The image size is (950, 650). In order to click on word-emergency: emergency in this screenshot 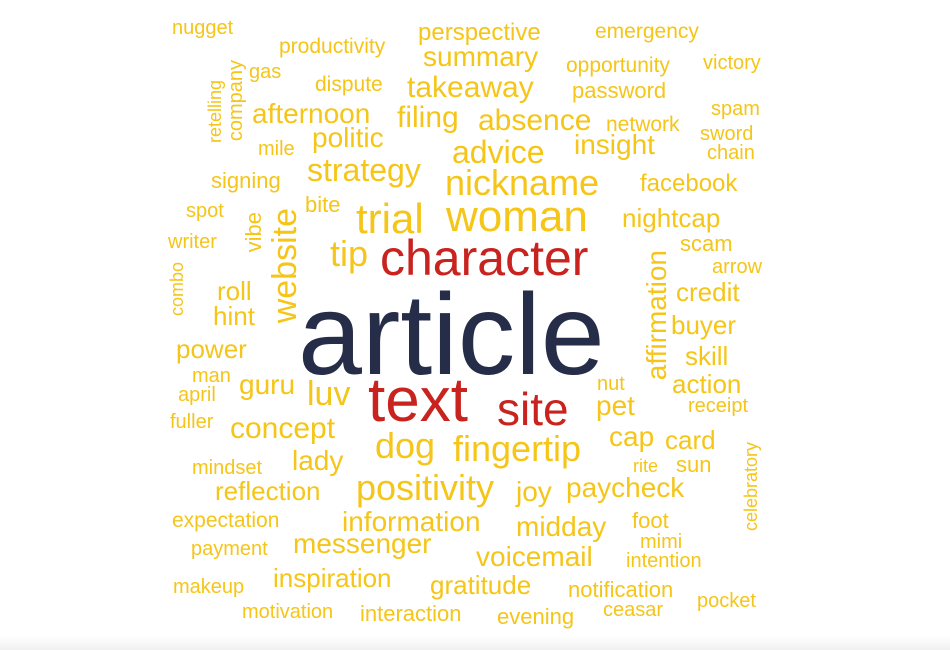, I will do `click(647, 31)`.